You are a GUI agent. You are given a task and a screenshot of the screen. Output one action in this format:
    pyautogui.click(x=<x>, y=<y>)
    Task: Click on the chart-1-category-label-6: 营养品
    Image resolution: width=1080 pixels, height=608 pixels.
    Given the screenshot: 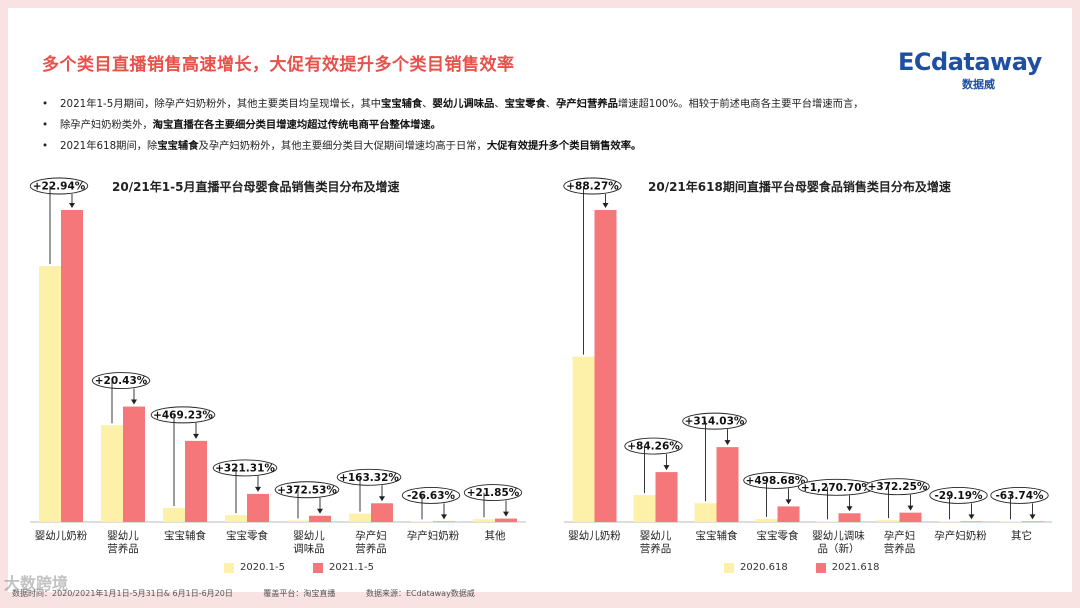 What is the action you would take?
    pyautogui.click(x=371, y=548)
    